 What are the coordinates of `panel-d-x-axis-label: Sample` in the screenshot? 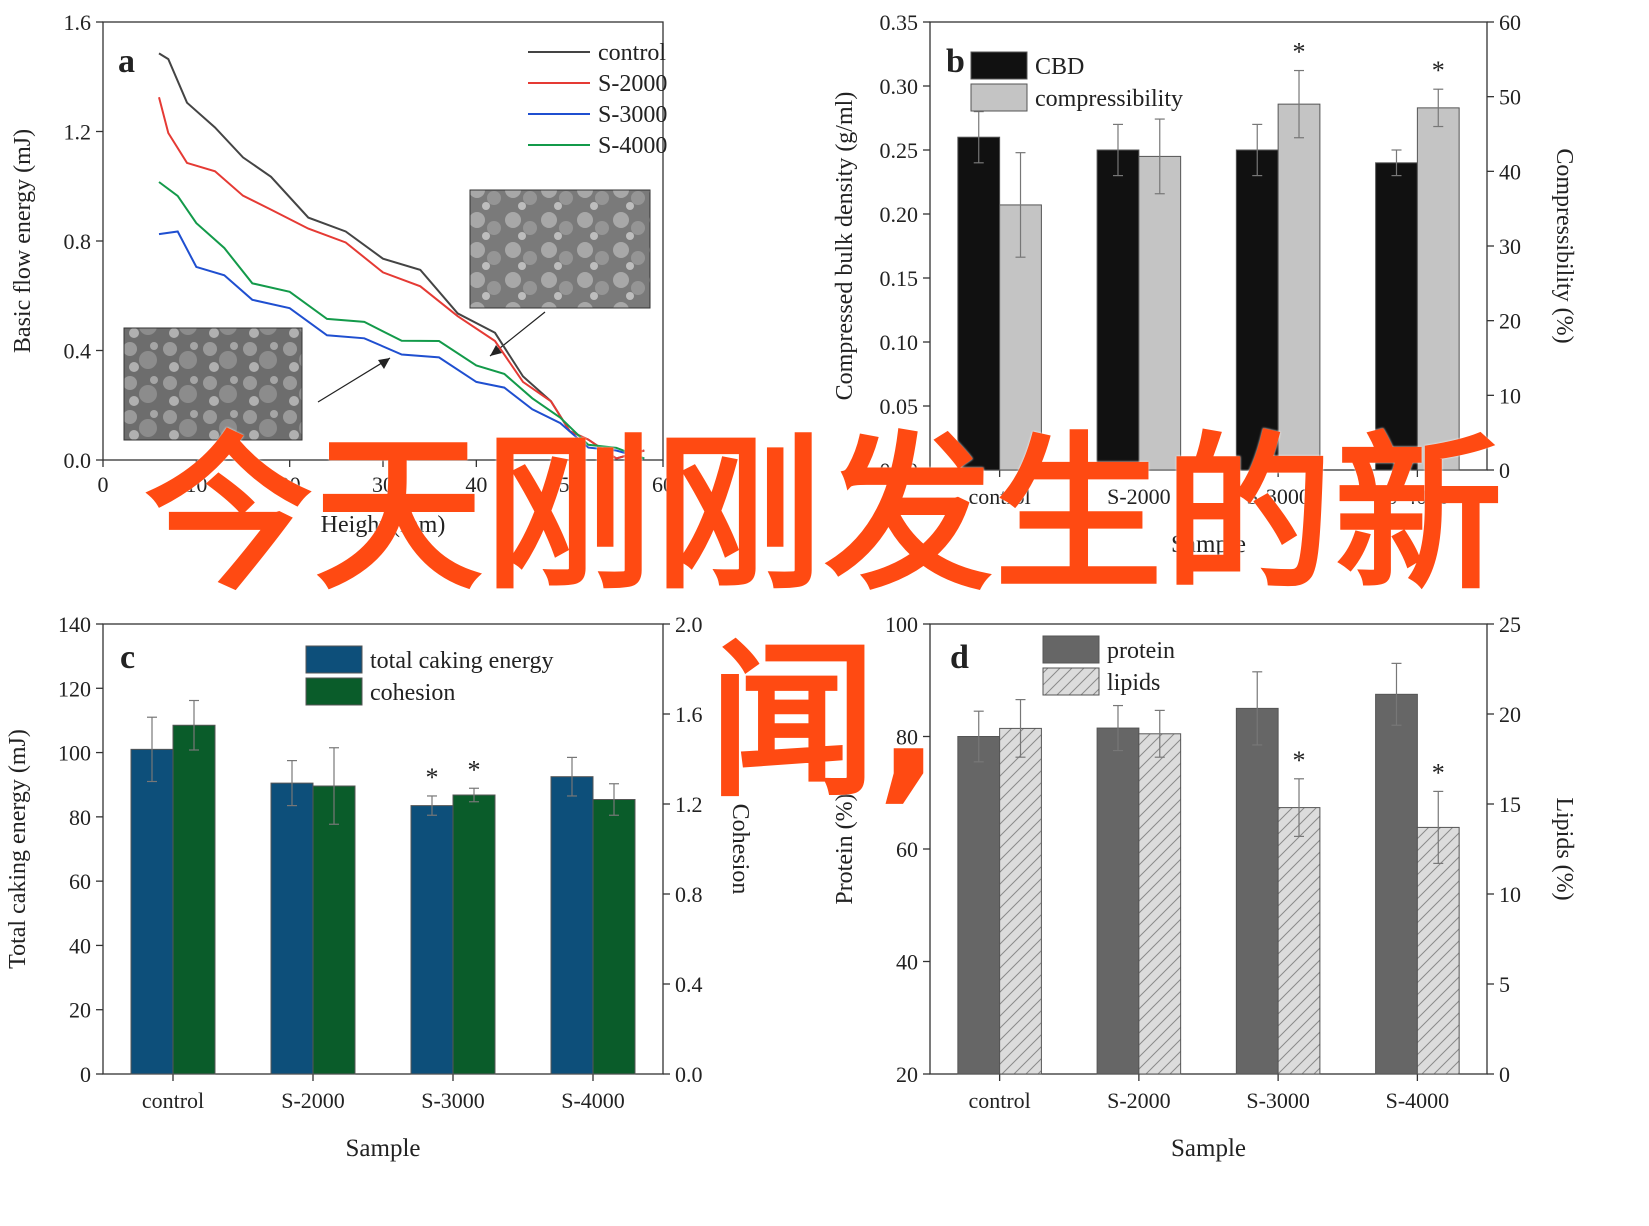 It's located at (1208, 1148).